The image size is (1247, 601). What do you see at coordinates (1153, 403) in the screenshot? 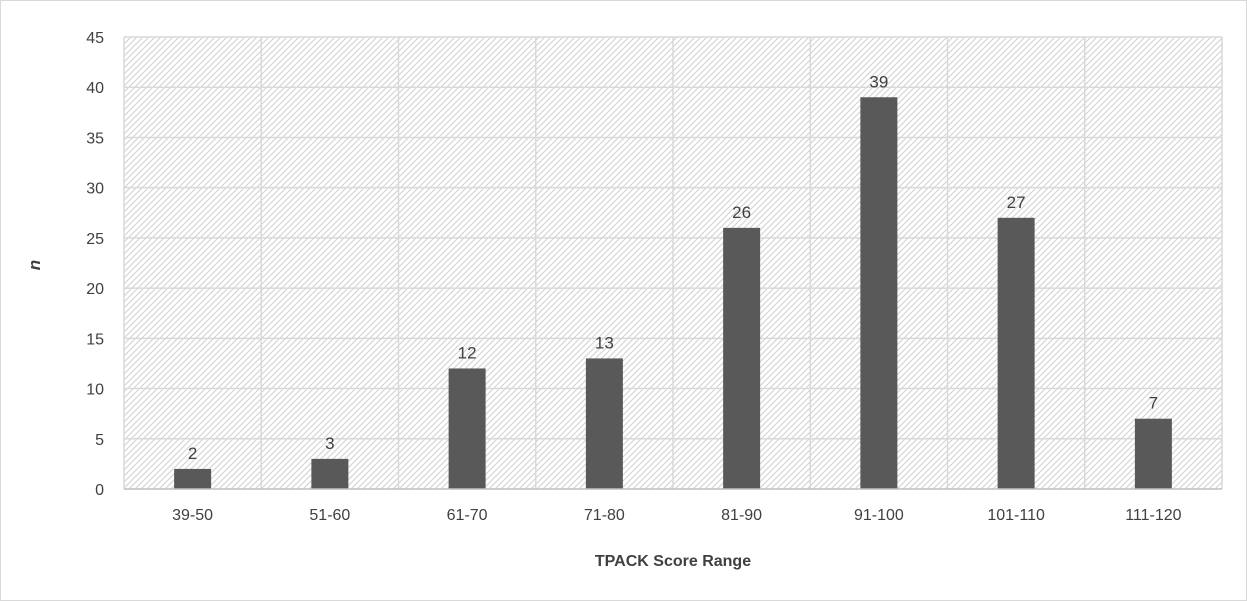
I see `data-label-111-120: 7` at bounding box center [1153, 403].